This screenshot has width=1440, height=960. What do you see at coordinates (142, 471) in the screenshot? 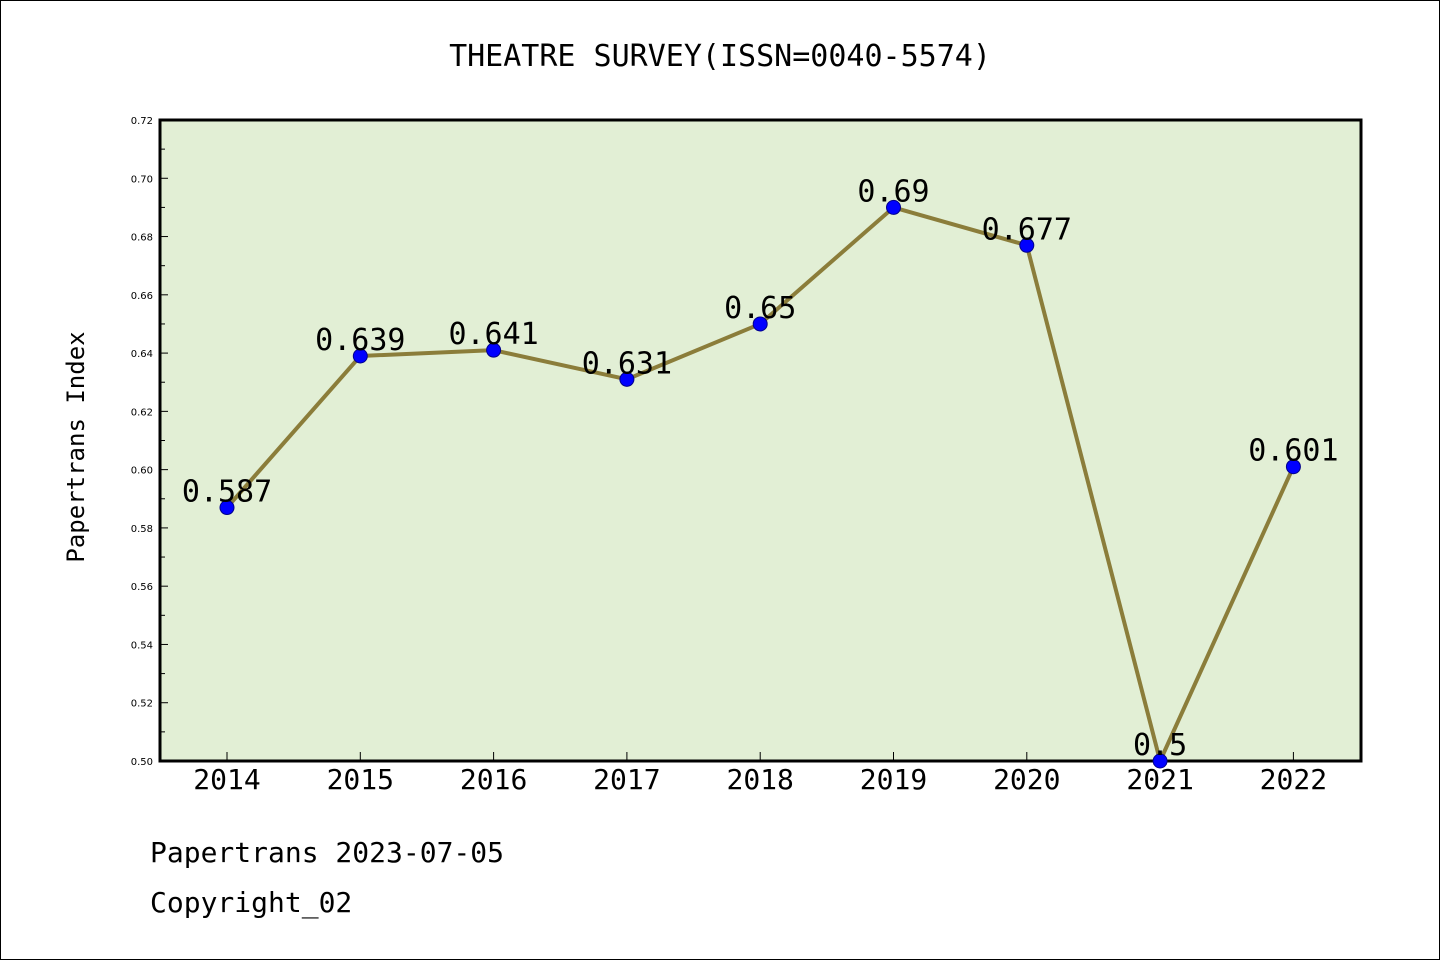
I see `y-tick-label: 0.60` at bounding box center [142, 471].